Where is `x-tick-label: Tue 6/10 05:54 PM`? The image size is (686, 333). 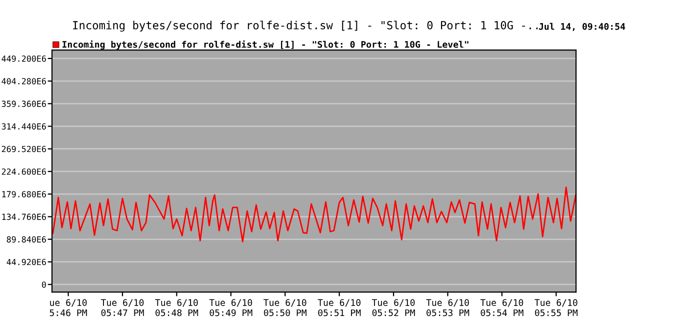
x-tick-label: Tue 6/10 05:54 PM is located at coordinates (502, 307).